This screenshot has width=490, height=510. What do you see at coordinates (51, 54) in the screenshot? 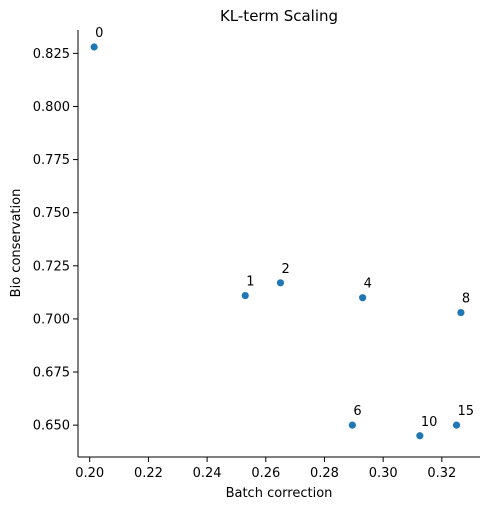
I see `y-tick-label: 0.825` at bounding box center [51, 54].